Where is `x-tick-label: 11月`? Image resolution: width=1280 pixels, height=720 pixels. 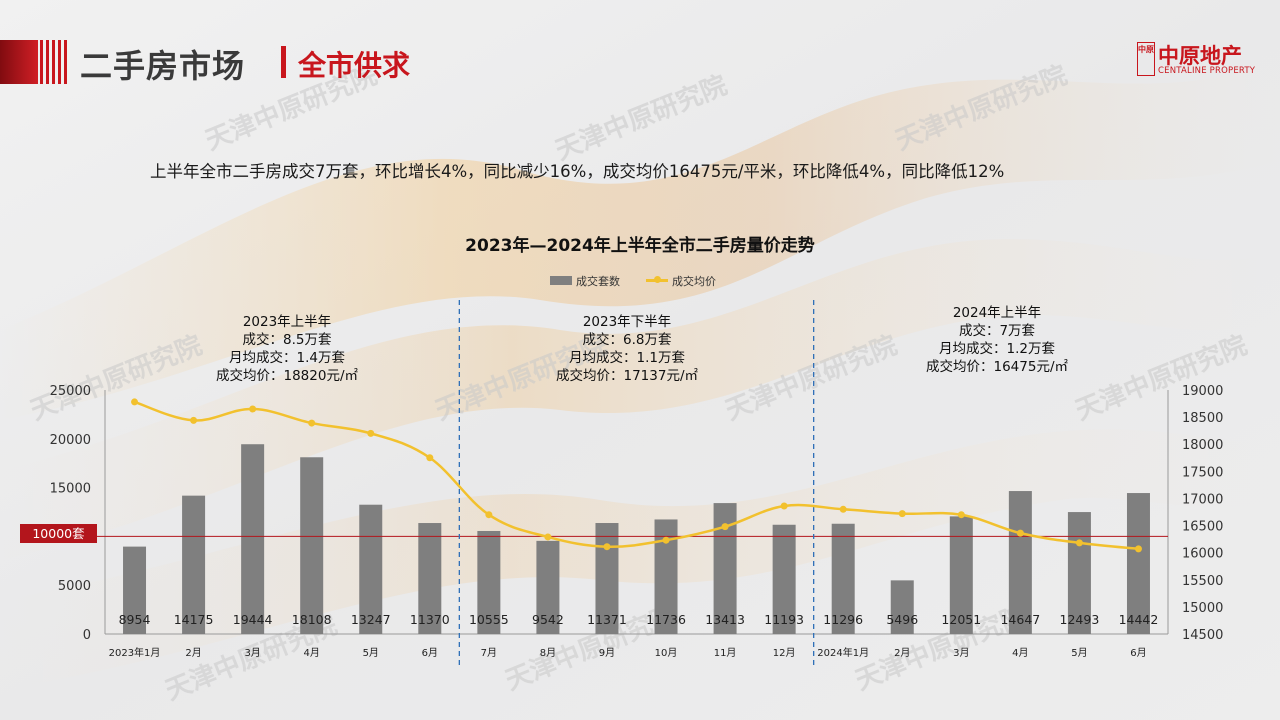
x-tick-label: 11月 is located at coordinates (725, 653).